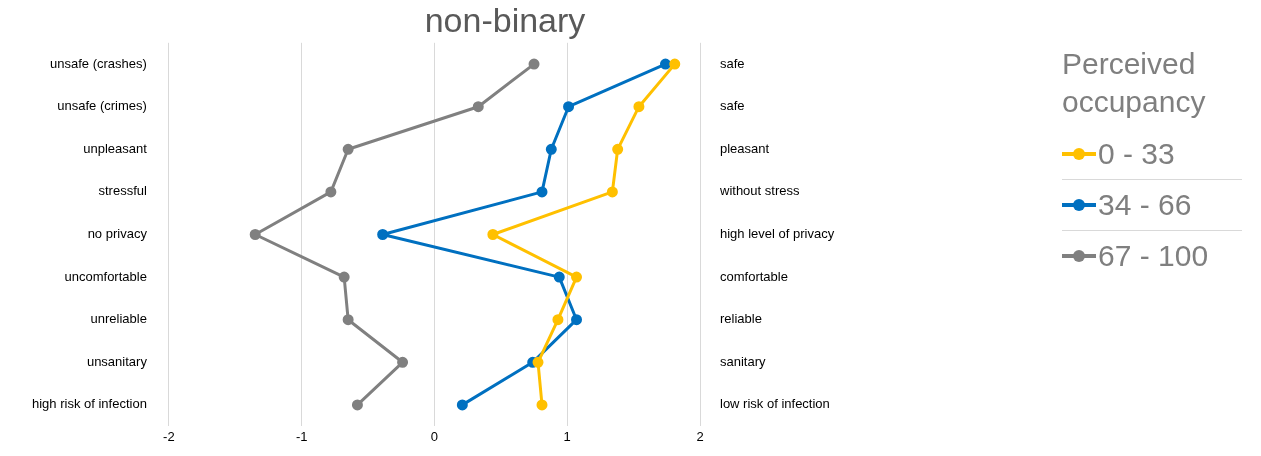 This screenshot has height=456, width=1261. I want to click on y2-tick-label: low risk of infection, so click(775, 404).